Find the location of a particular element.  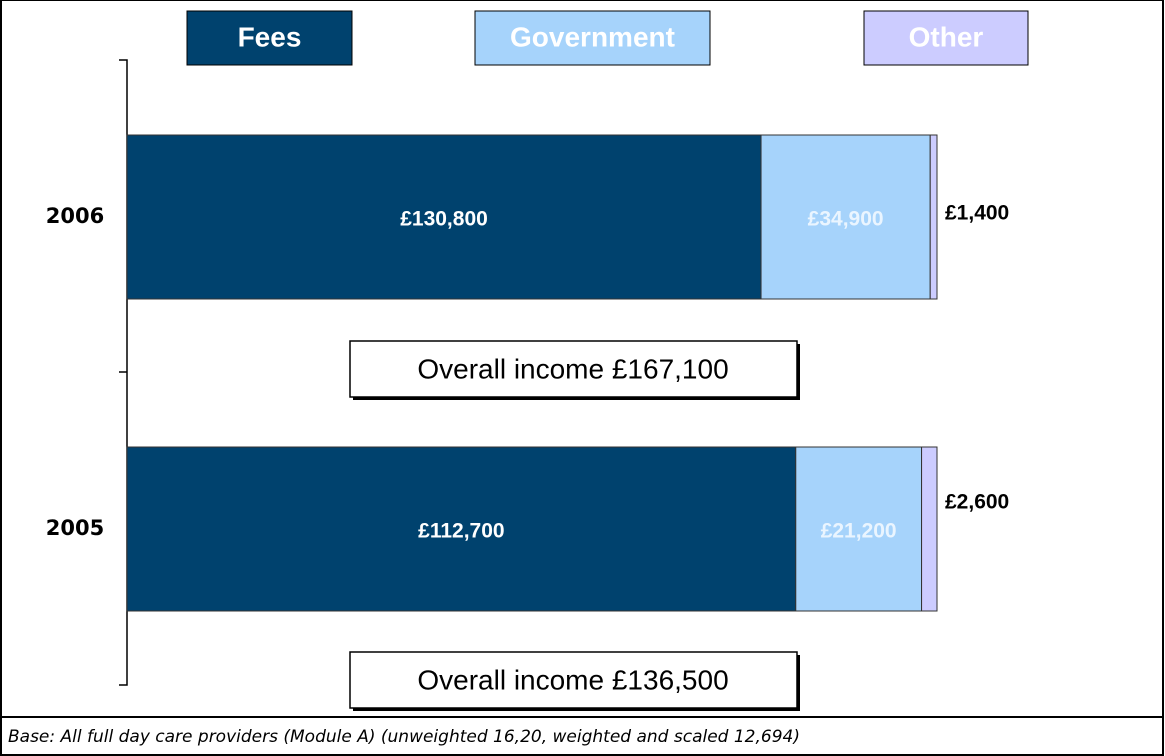

legend-label: Government is located at coordinates (592, 36).